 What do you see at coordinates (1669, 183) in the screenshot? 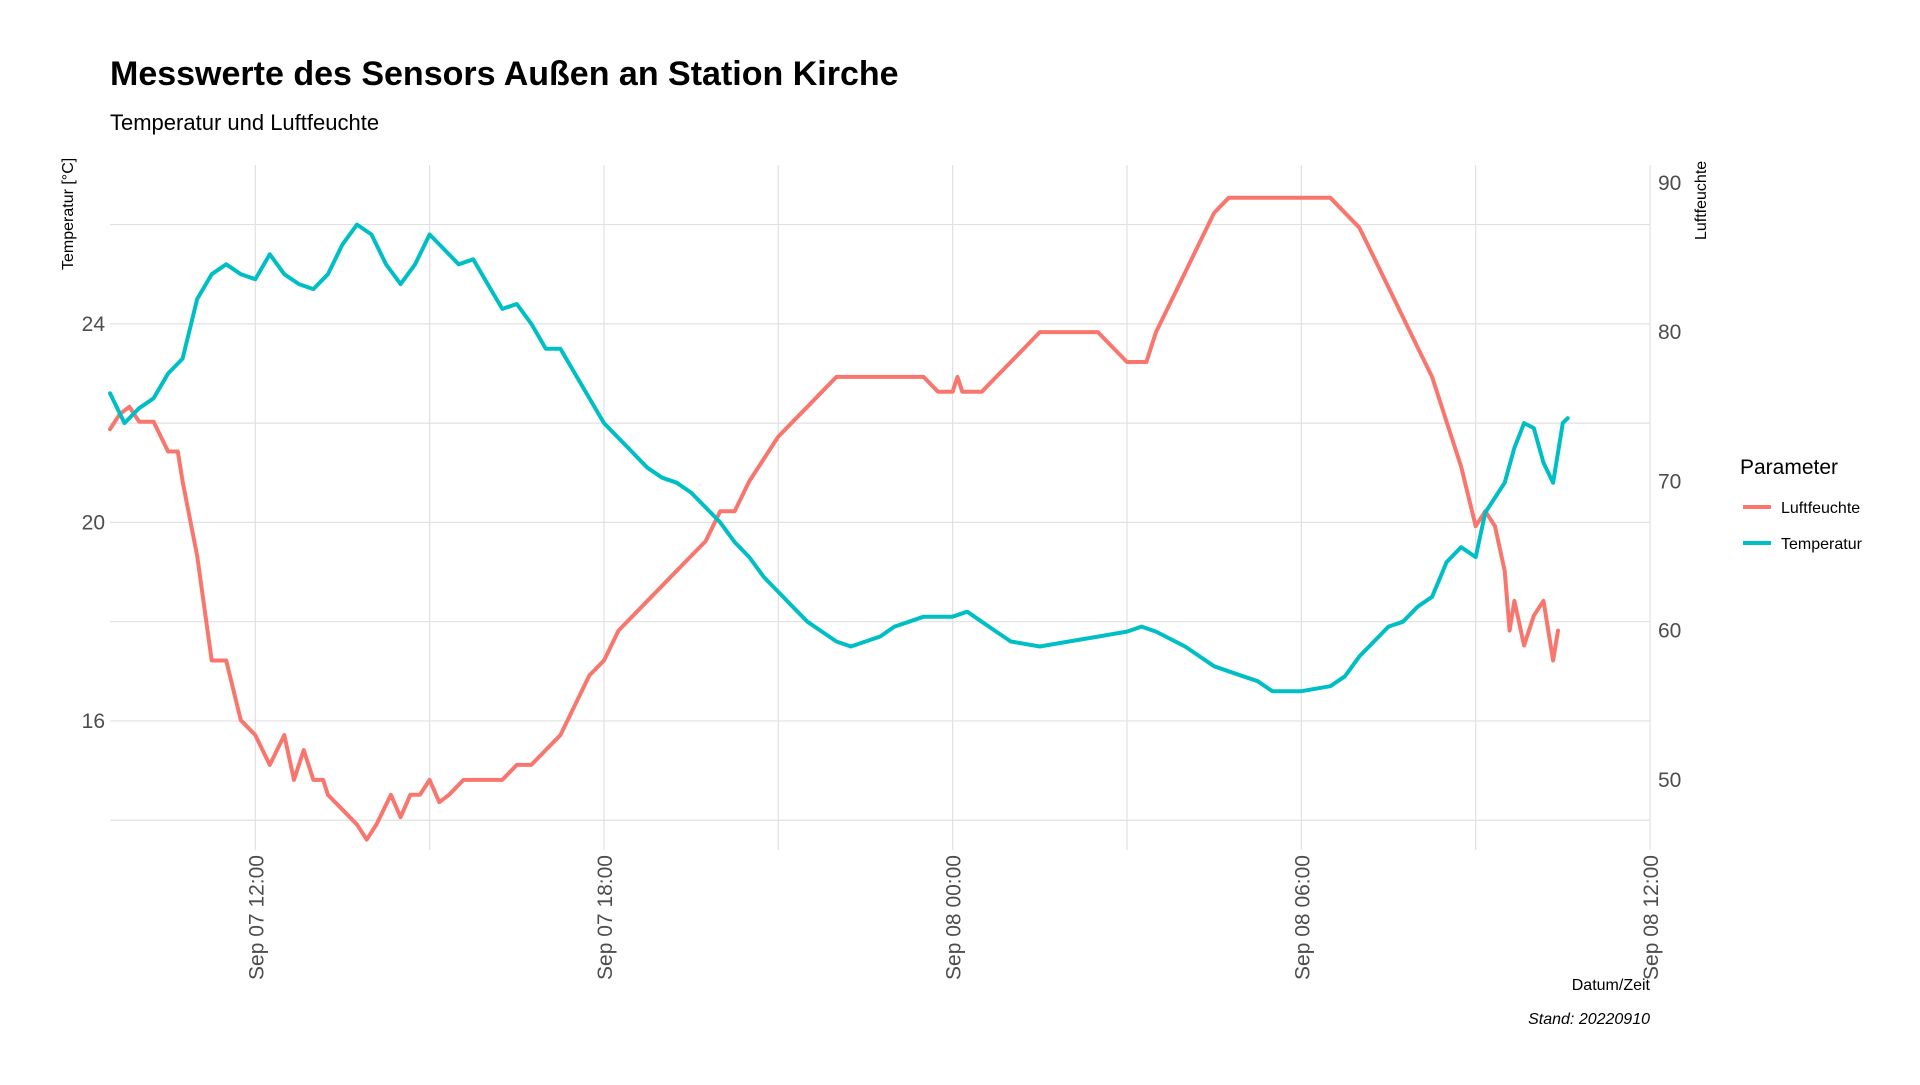
I see `y-tick-label-right: 90` at bounding box center [1669, 183].